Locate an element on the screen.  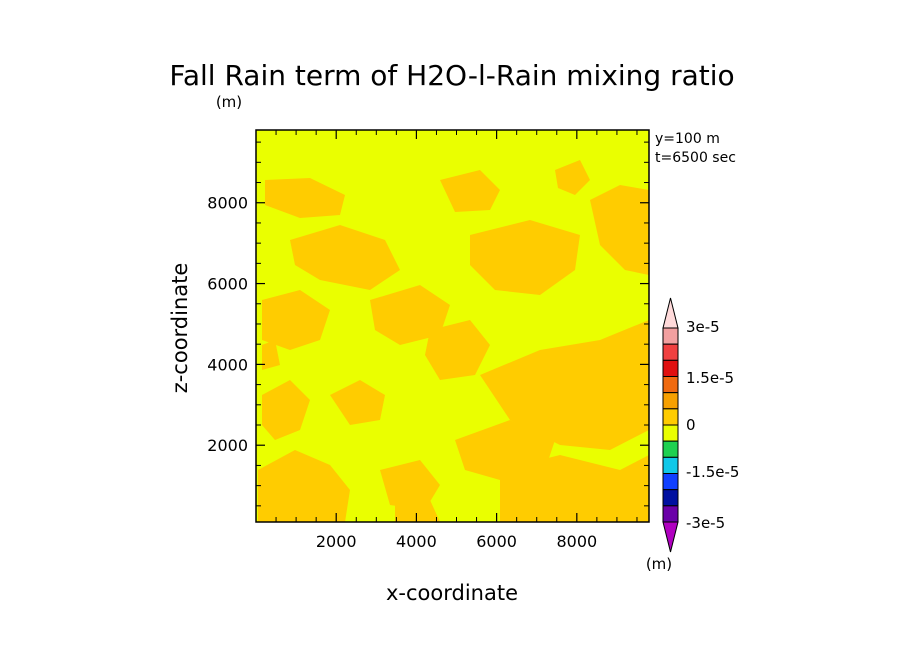
colorbar-label: -1.5e-5 is located at coordinates (712, 472).